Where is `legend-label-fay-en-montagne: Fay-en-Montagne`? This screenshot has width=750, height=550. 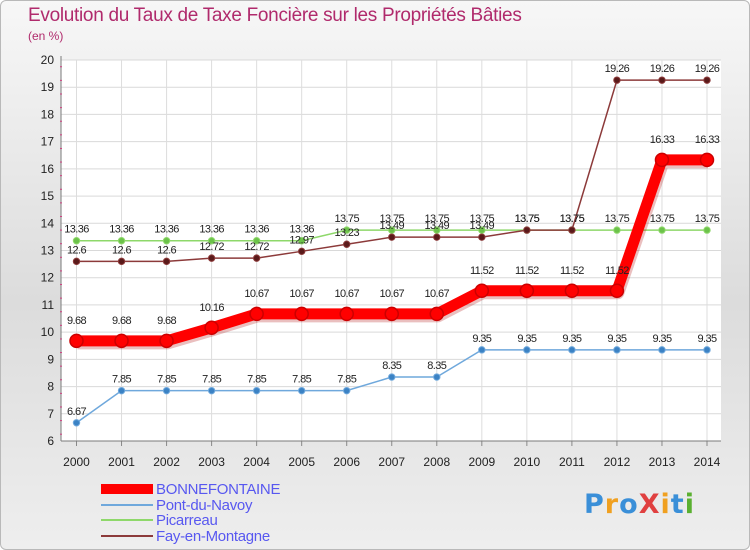 legend-label-fay-en-montagne: Fay-en-Montagne is located at coordinates (213, 536).